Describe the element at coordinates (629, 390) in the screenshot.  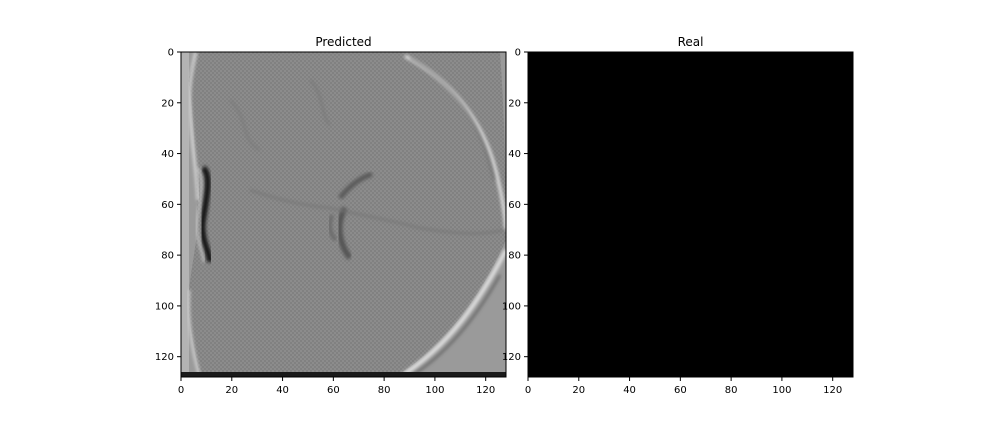
I see `real-xtick-label: 40` at that location.